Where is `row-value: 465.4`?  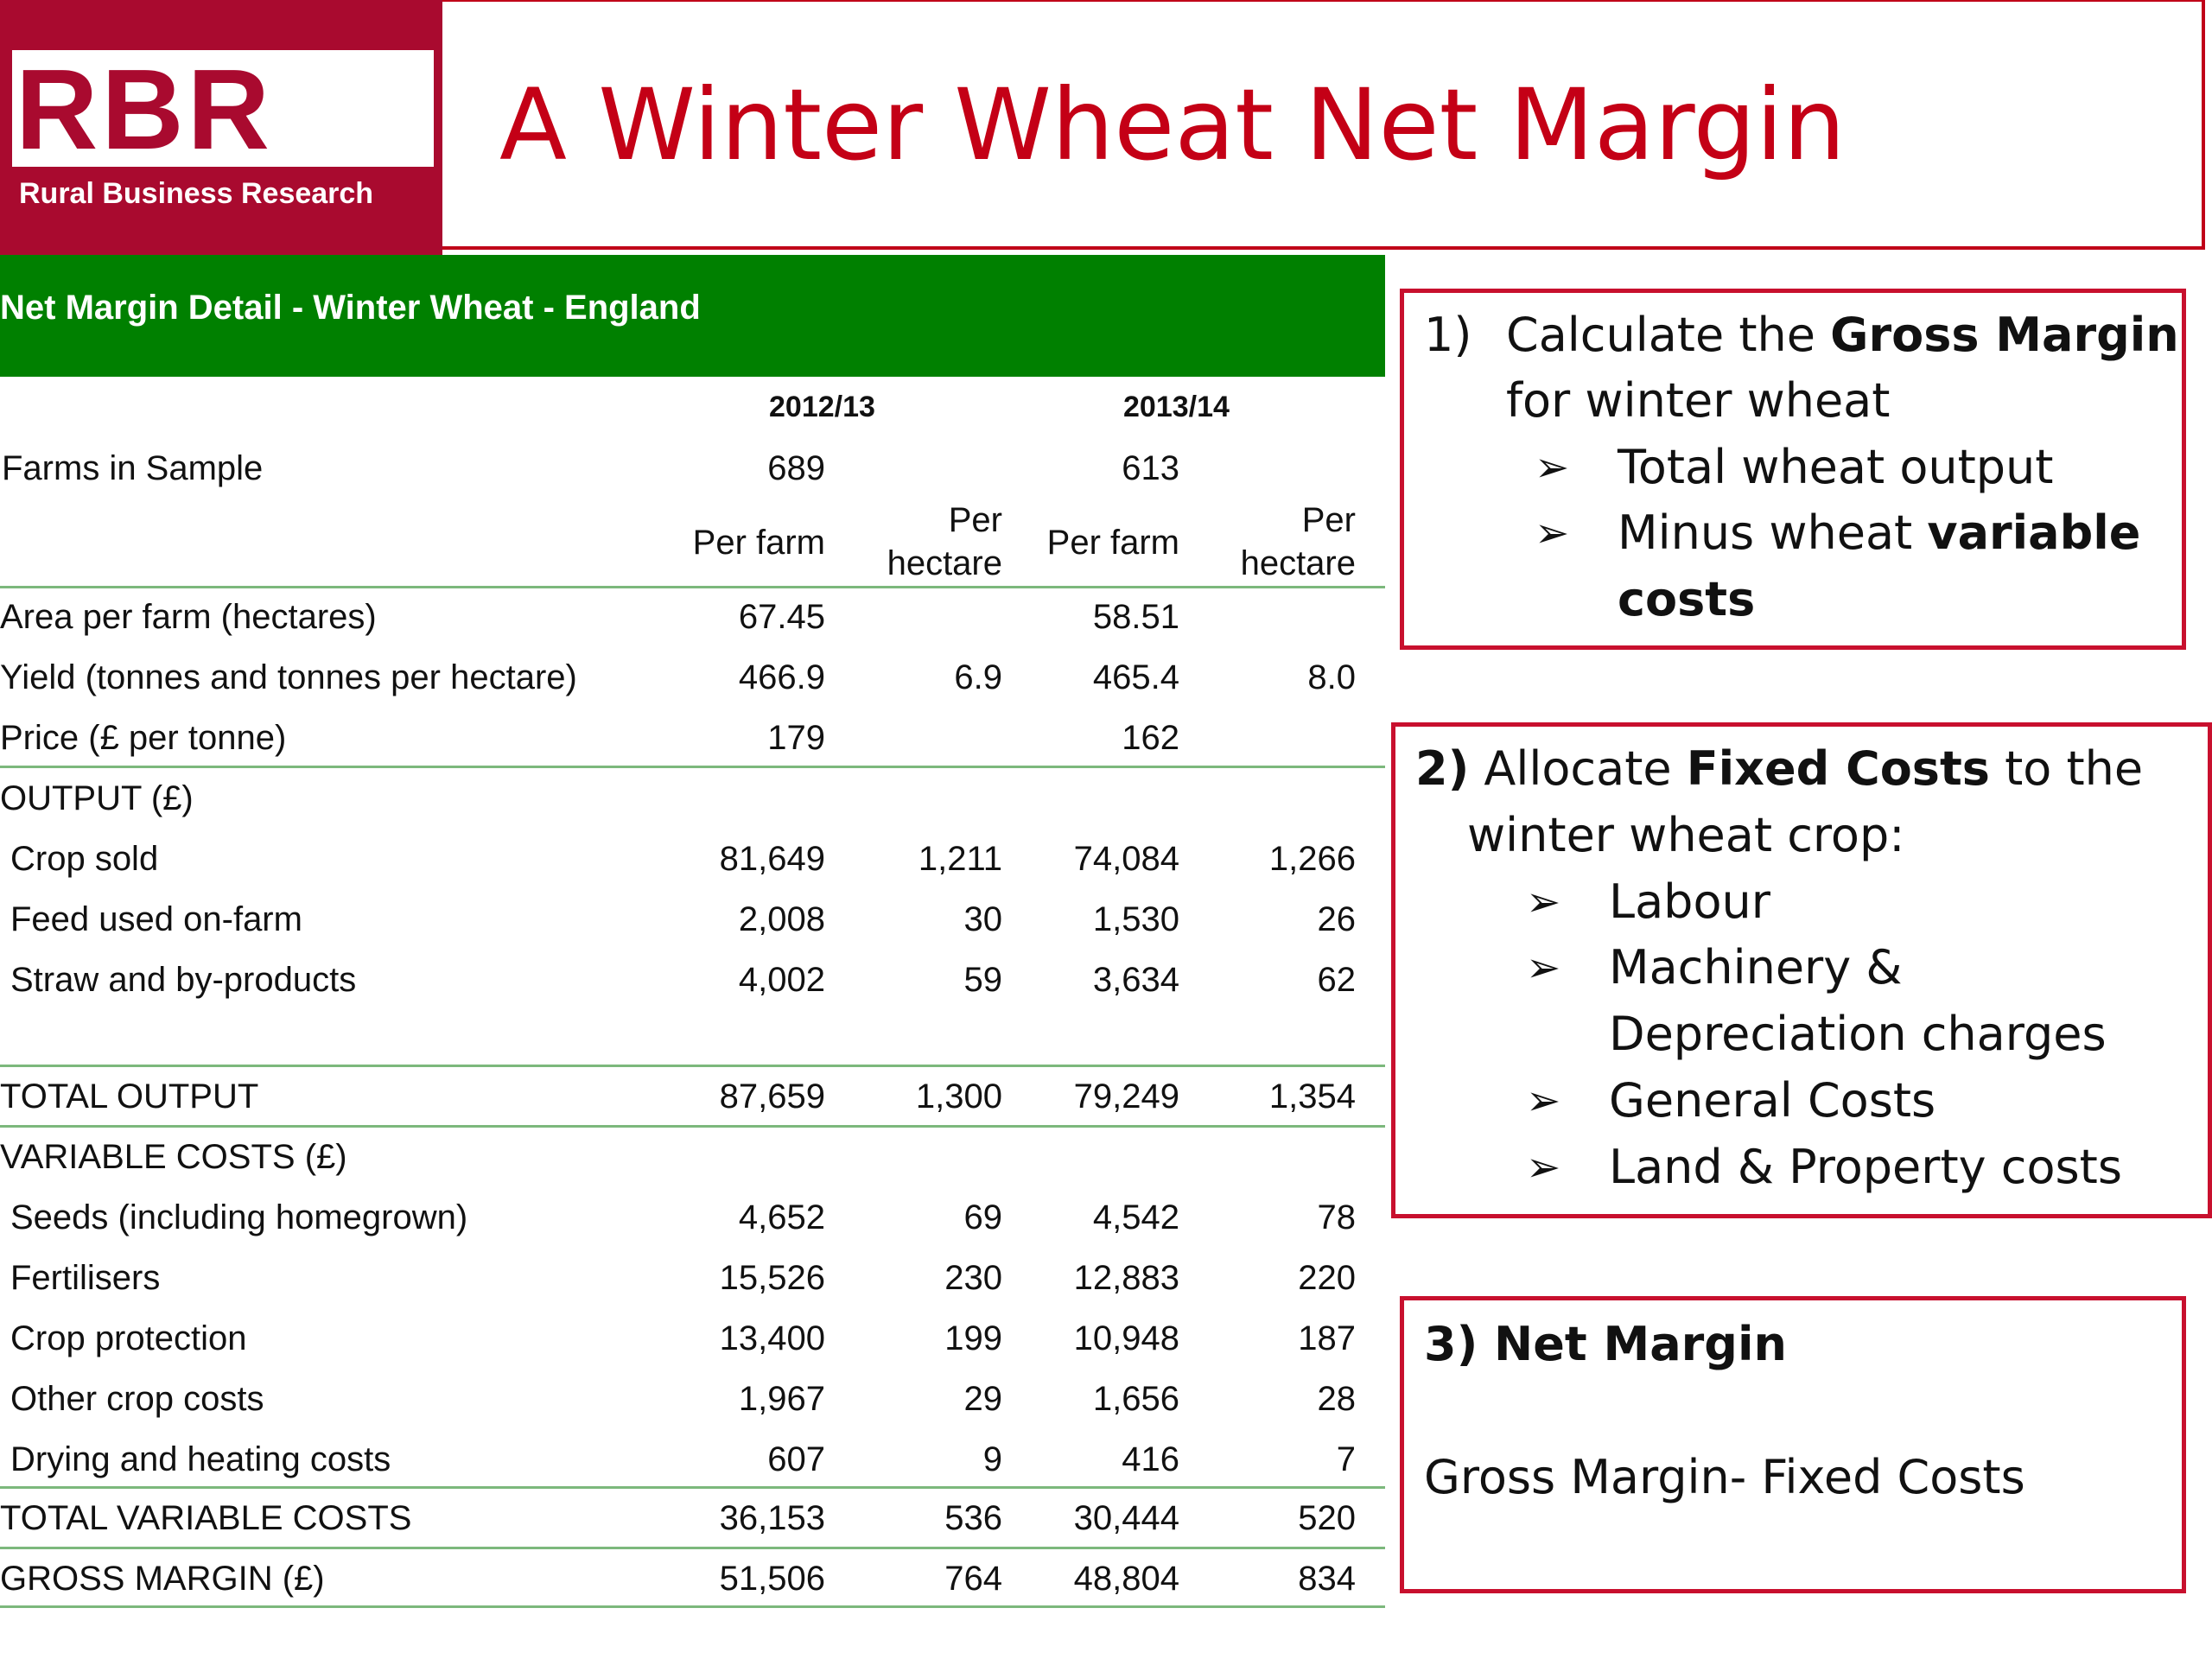
row-value: 465.4 is located at coordinates (1135, 677).